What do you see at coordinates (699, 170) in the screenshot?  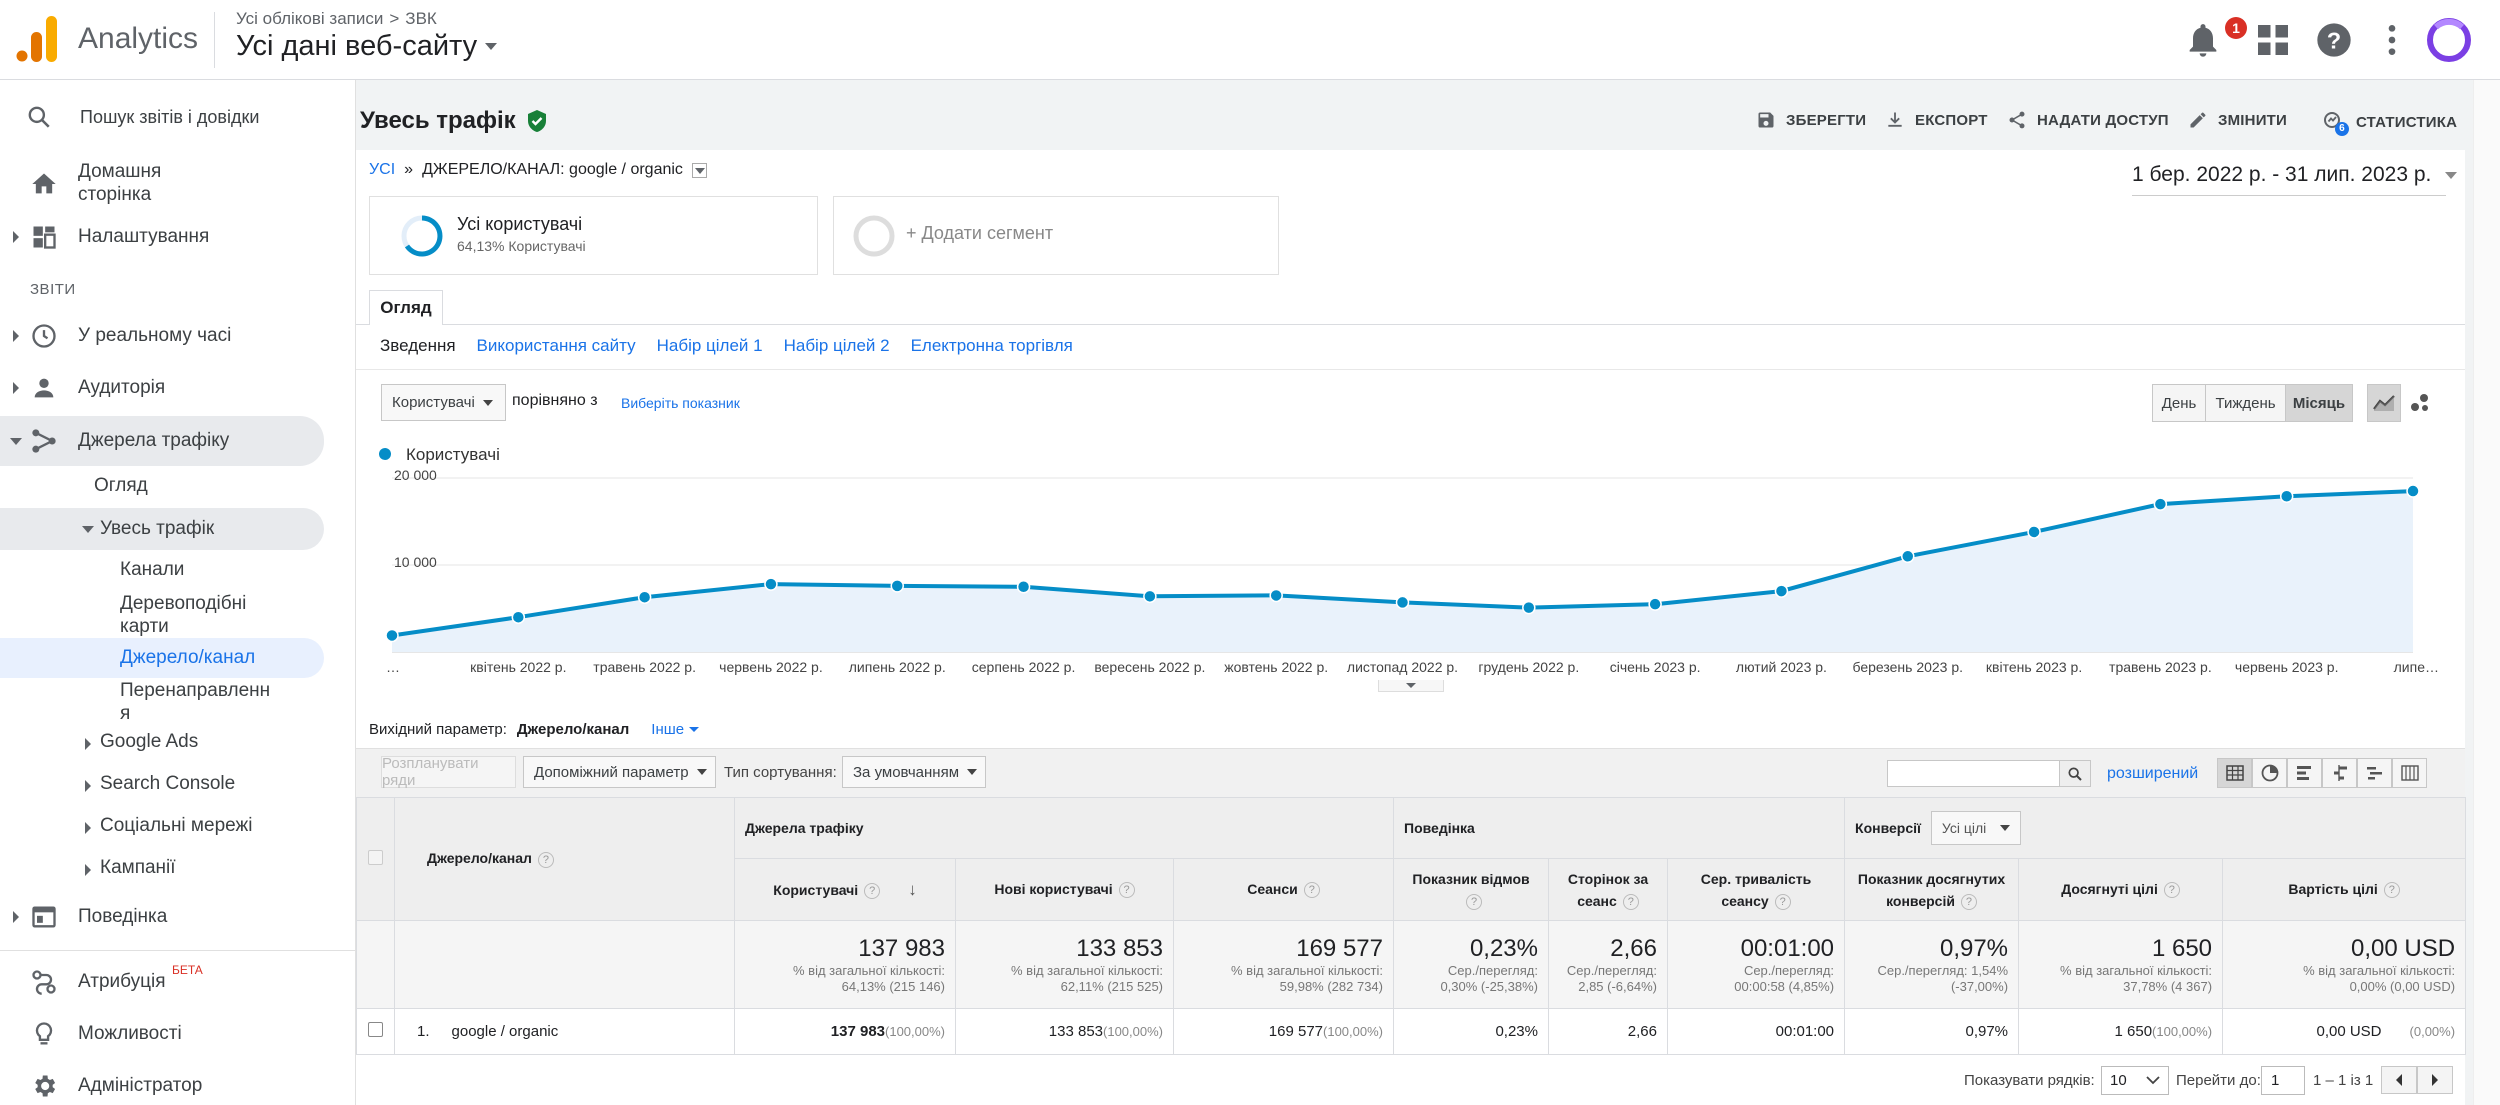 I see `crumb-dropdown` at bounding box center [699, 170].